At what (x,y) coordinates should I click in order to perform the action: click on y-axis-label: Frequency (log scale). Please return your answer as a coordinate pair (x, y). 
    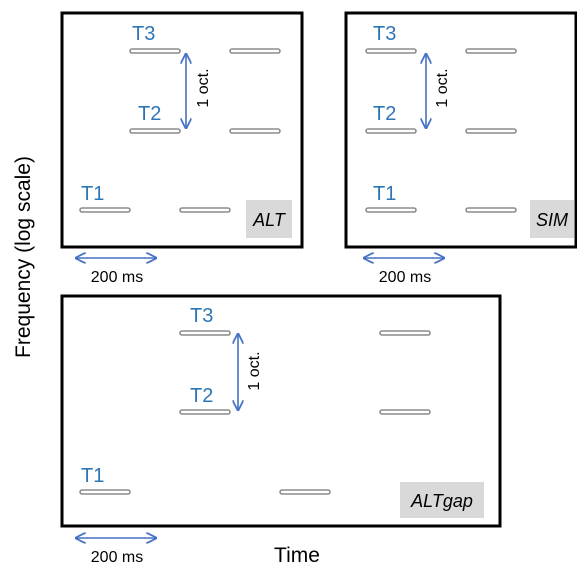
    Looking at the image, I should click on (23, 257).